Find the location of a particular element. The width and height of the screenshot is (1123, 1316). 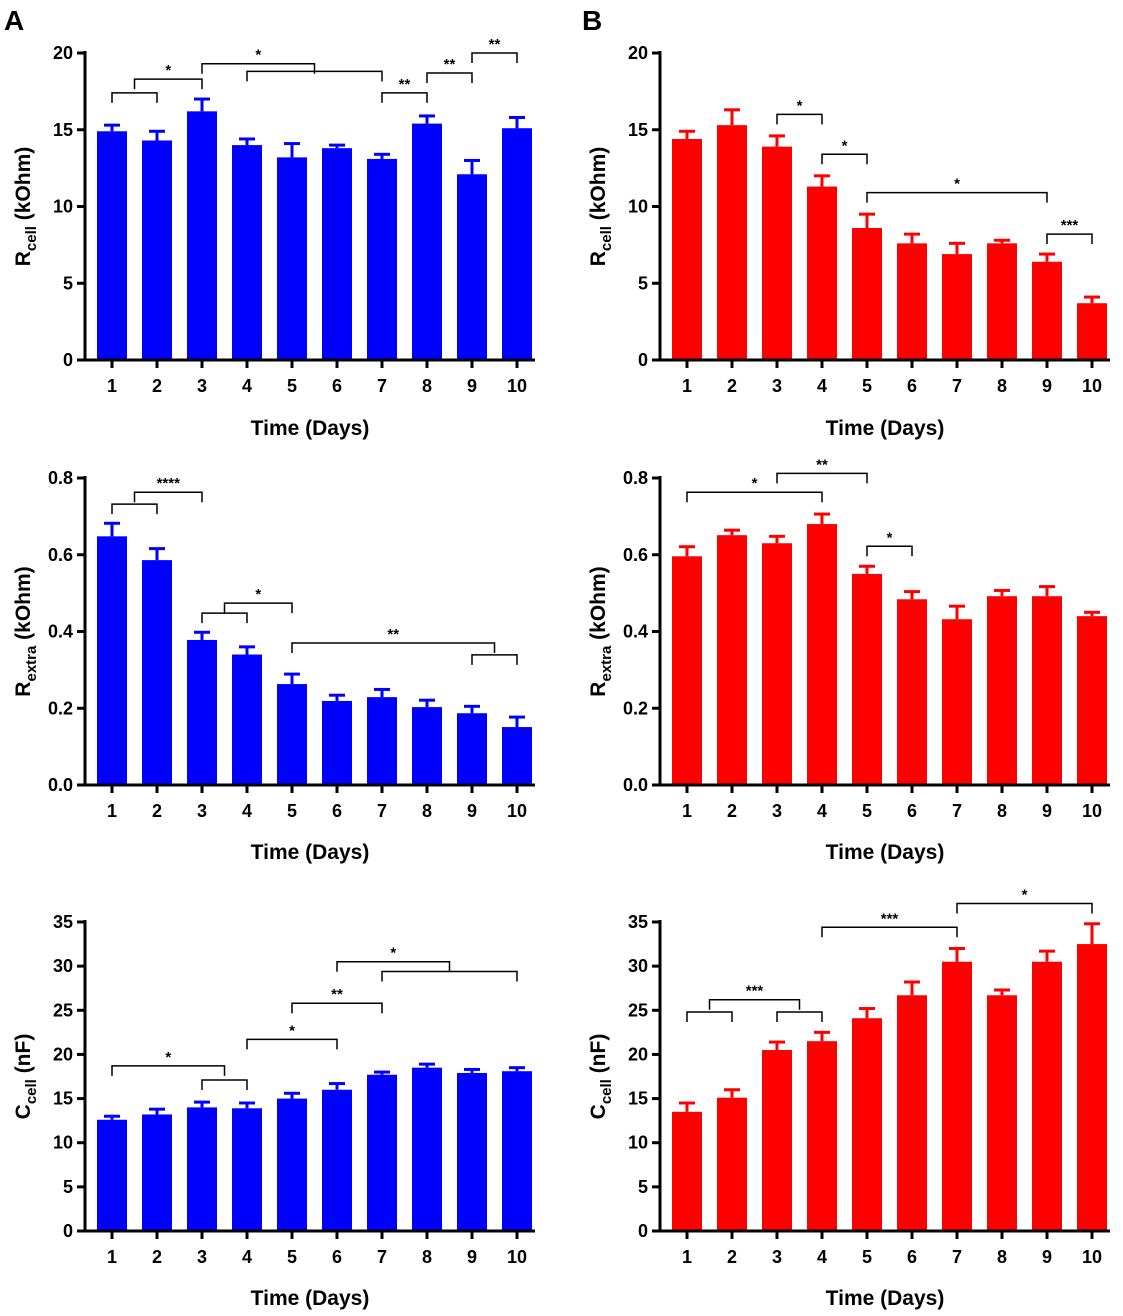

significance-label: **** is located at coordinates (169, 483).